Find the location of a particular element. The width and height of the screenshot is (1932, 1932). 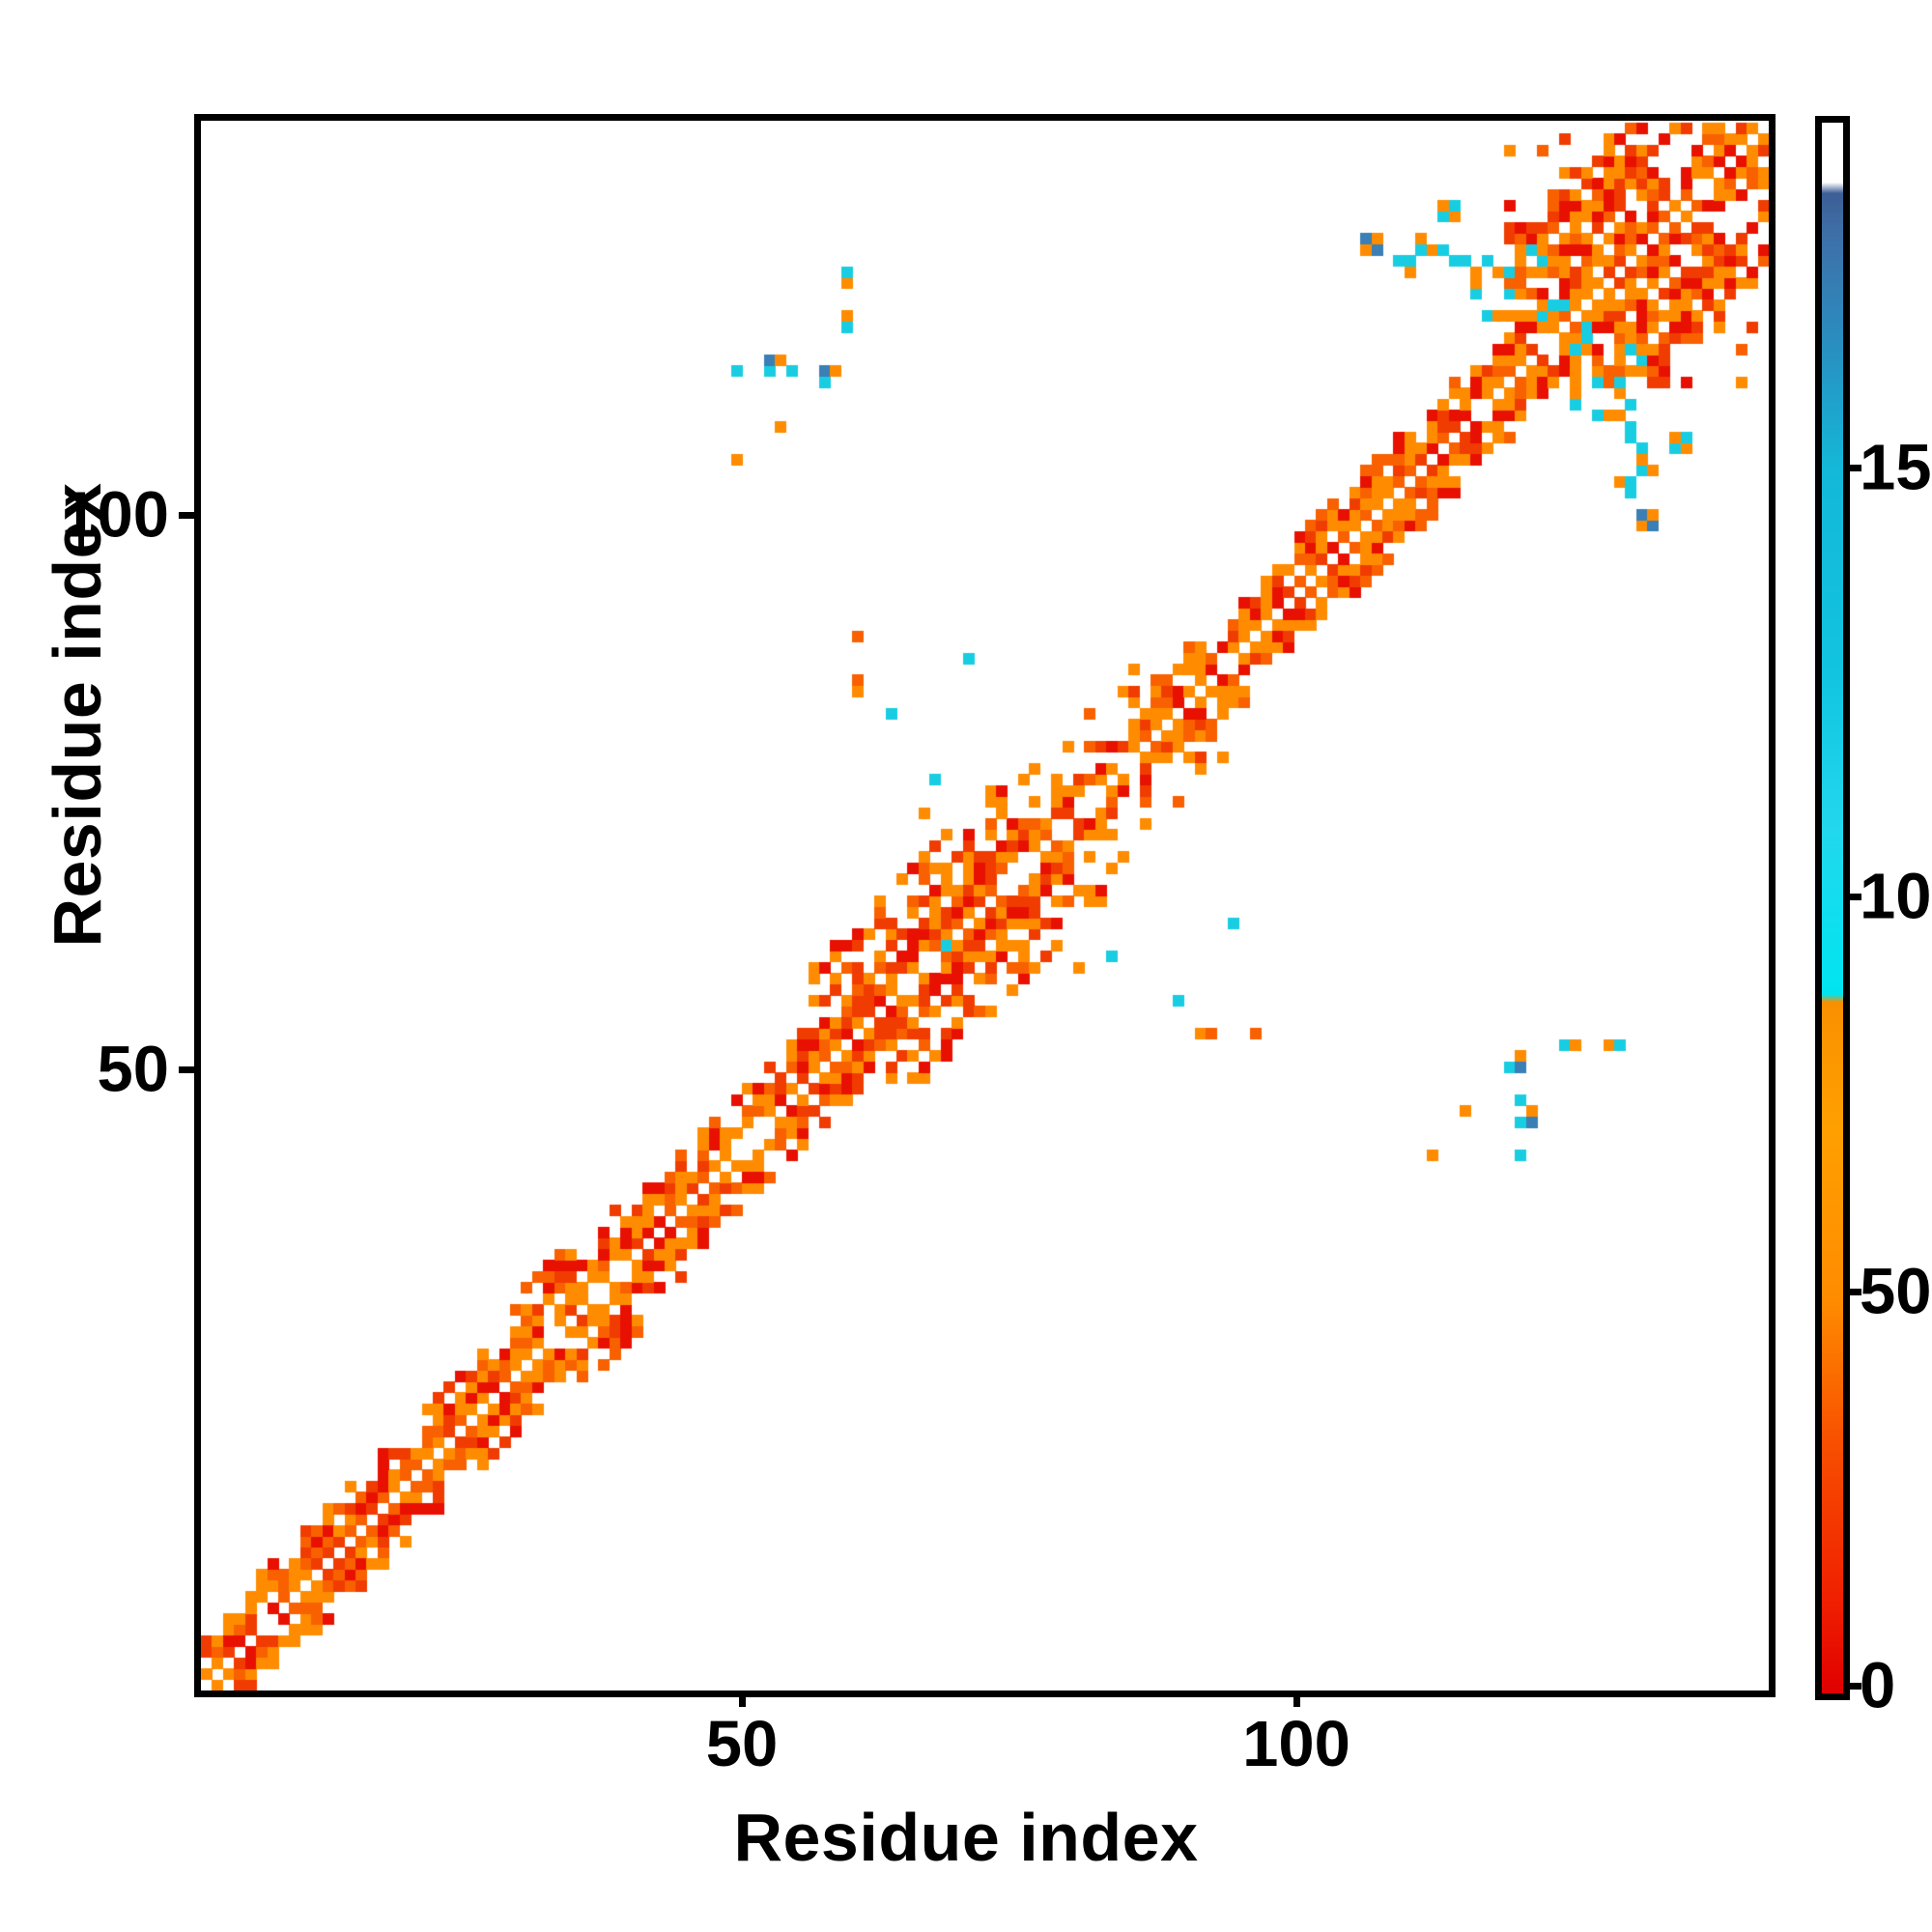

colorbar-label-100: 100 is located at coordinates (1896, 896).